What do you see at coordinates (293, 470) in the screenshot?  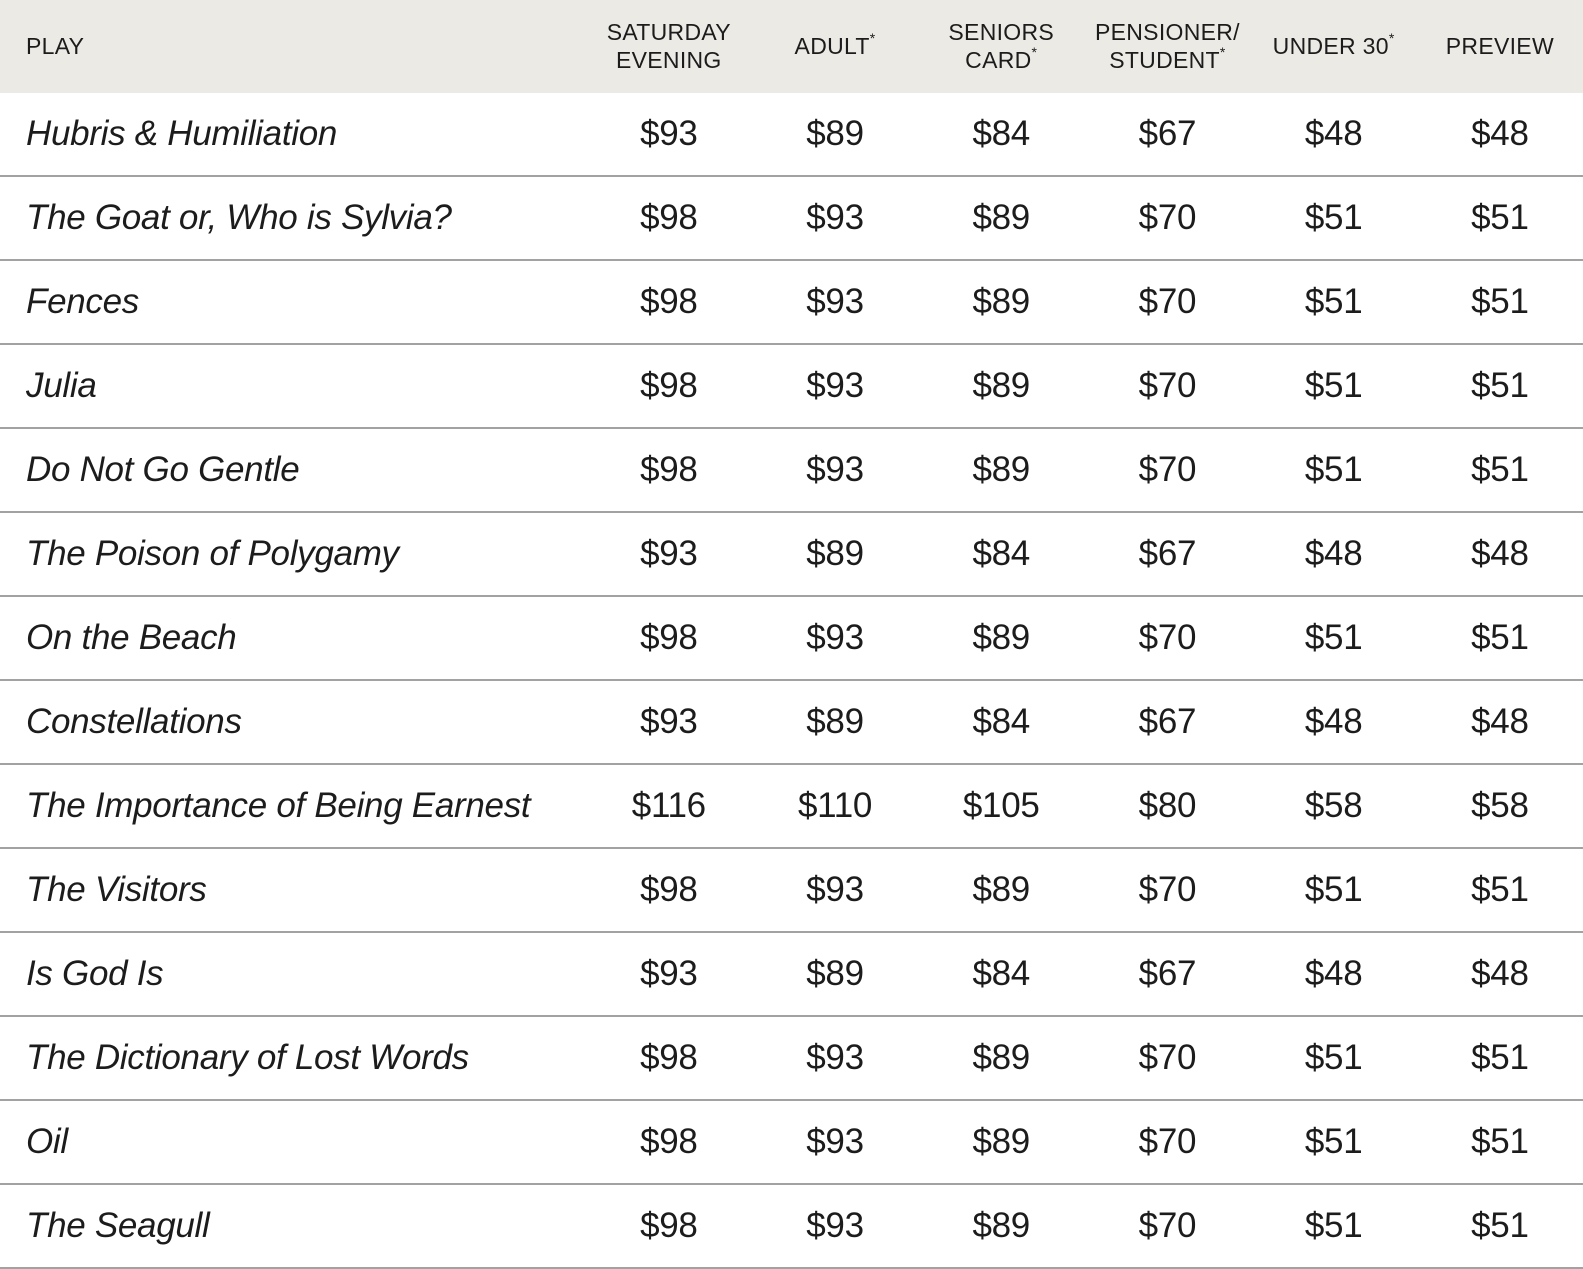 I see `play-title-cell: Do Not Go Gentle` at bounding box center [293, 470].